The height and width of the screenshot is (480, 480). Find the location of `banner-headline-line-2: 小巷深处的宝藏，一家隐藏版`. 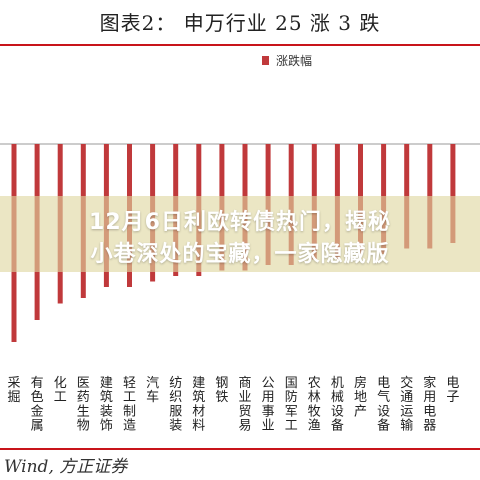

banner-headline-line-2: 小巷深处的宝藏，一家隐藏版 is located at coordinates (240, 254).